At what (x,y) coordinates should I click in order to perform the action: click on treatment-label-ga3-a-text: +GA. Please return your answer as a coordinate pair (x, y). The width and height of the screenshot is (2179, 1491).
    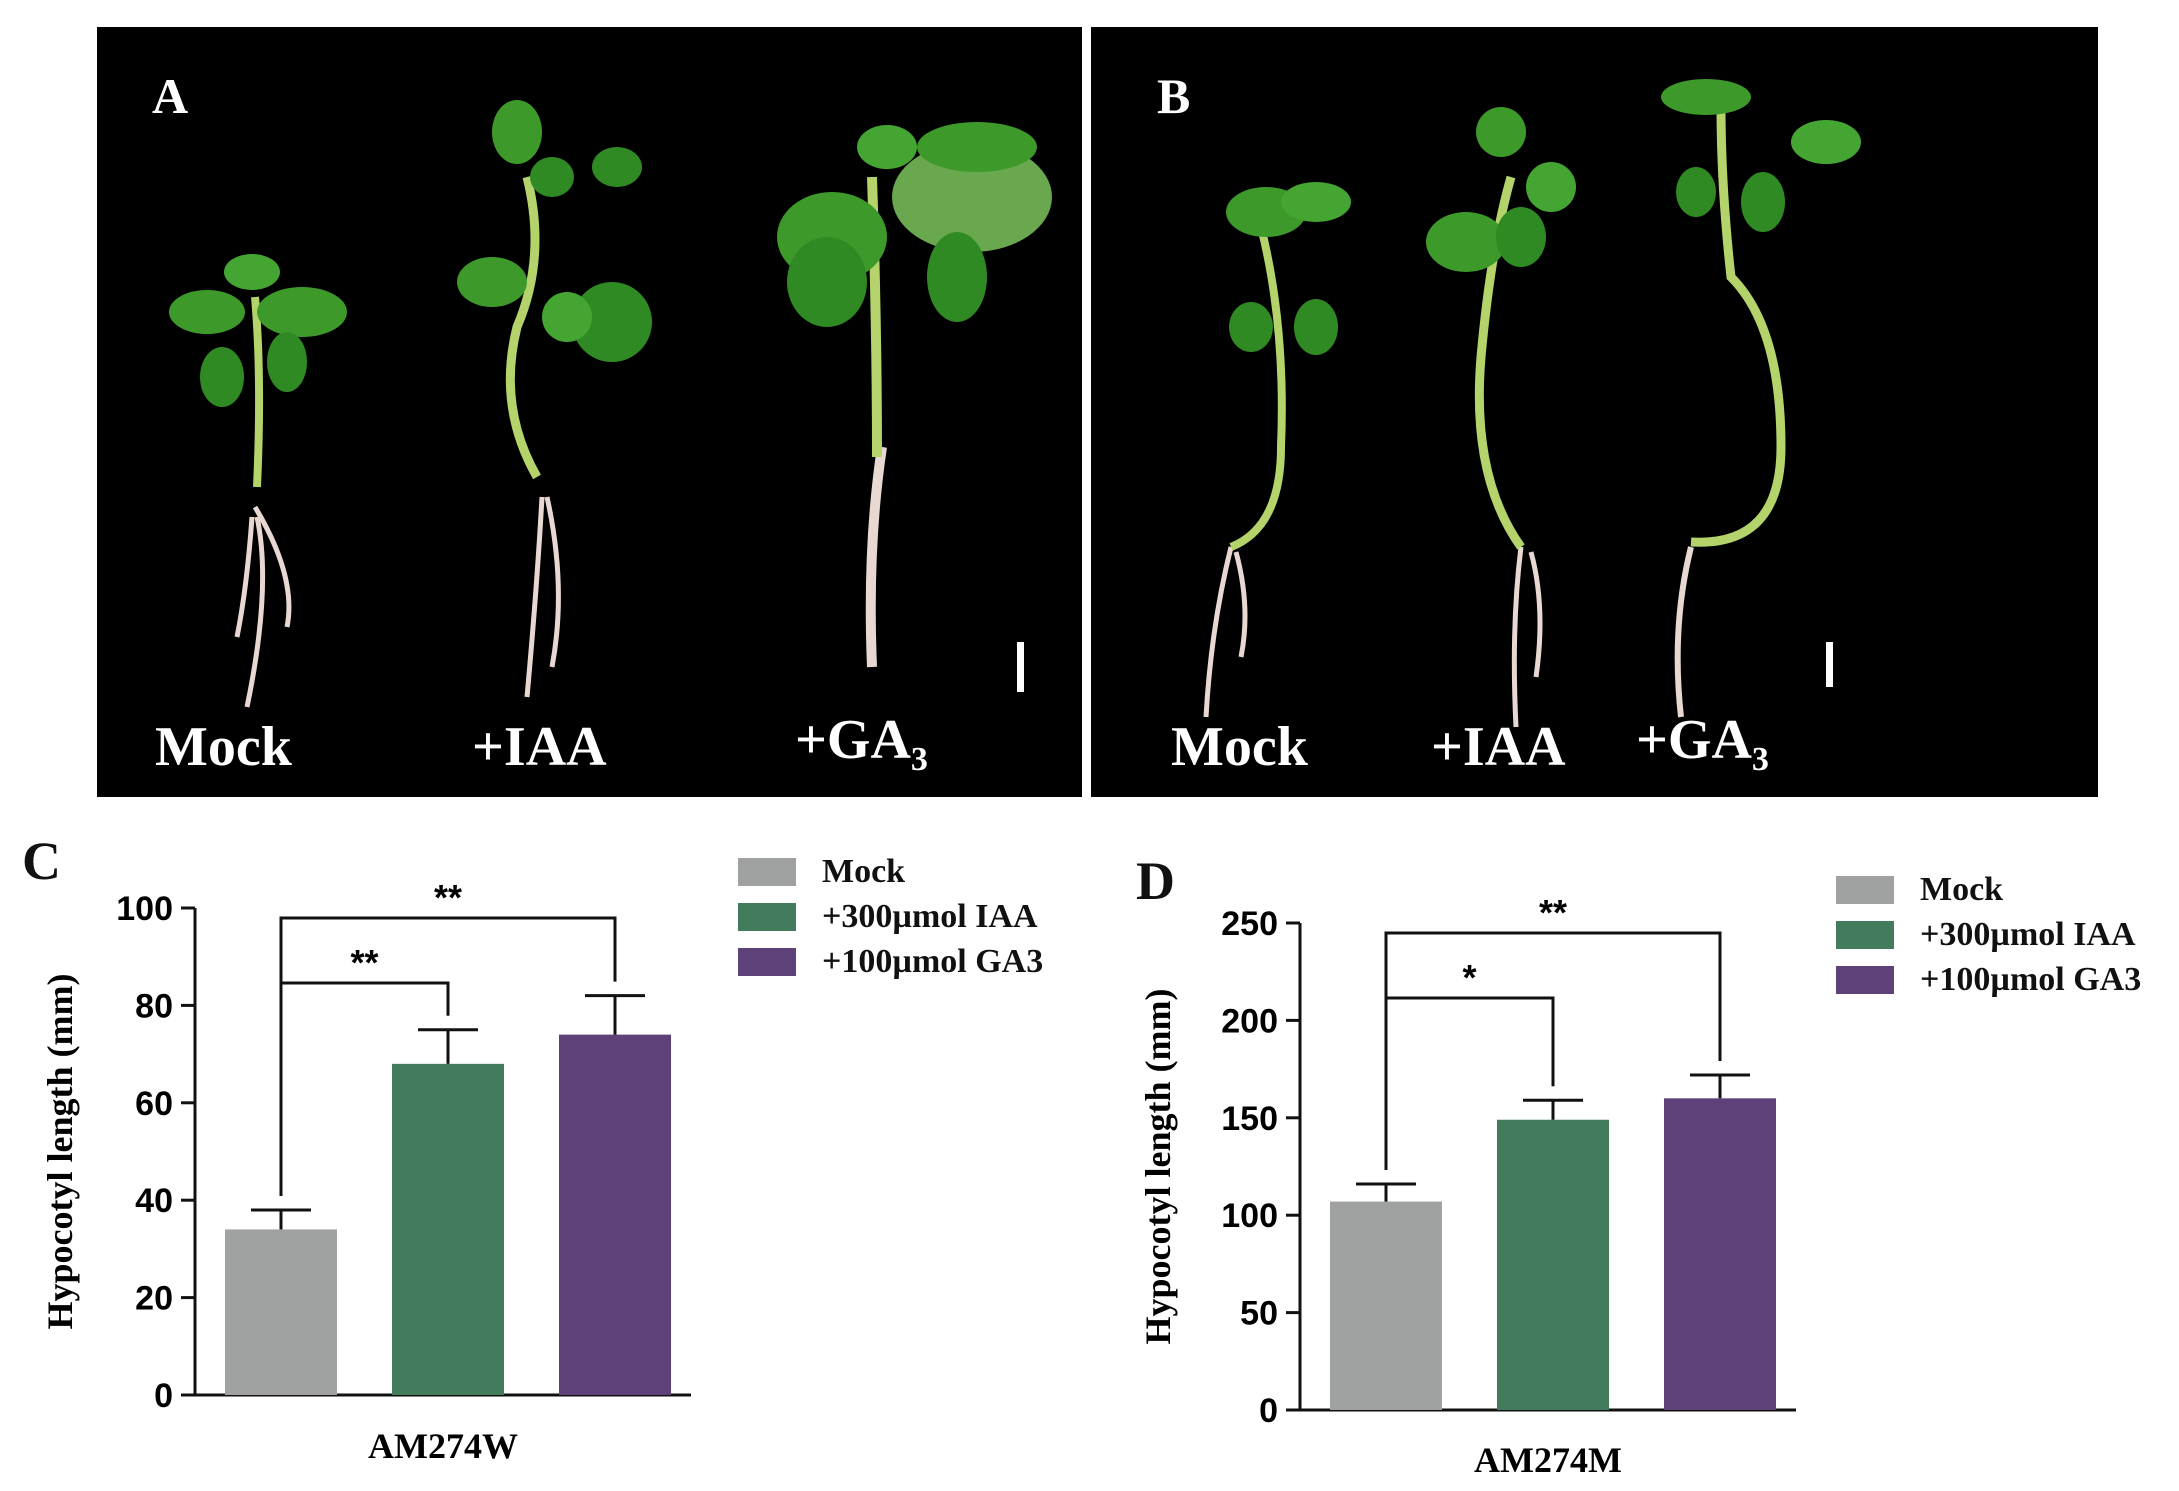
    Looking at the image, I should click on (853, 739).